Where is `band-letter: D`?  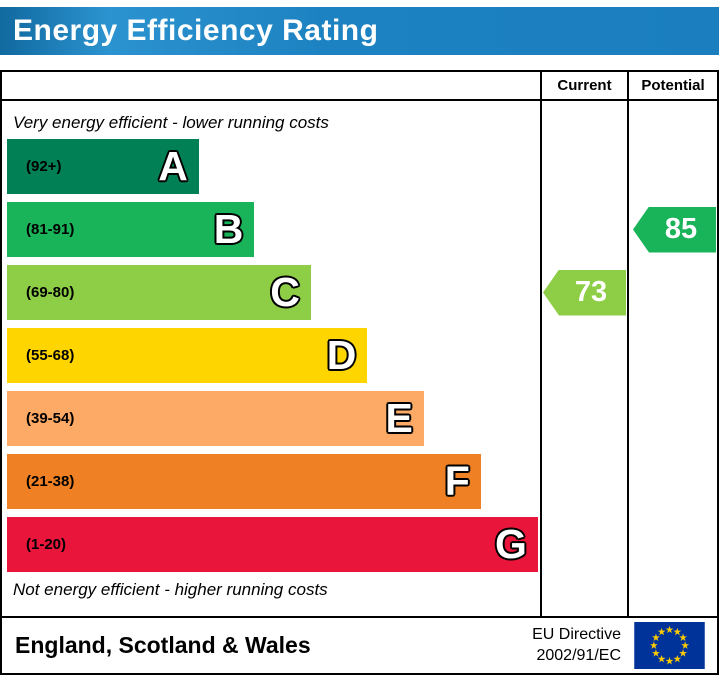 band-letter: D is located at coordinates (341, 355).